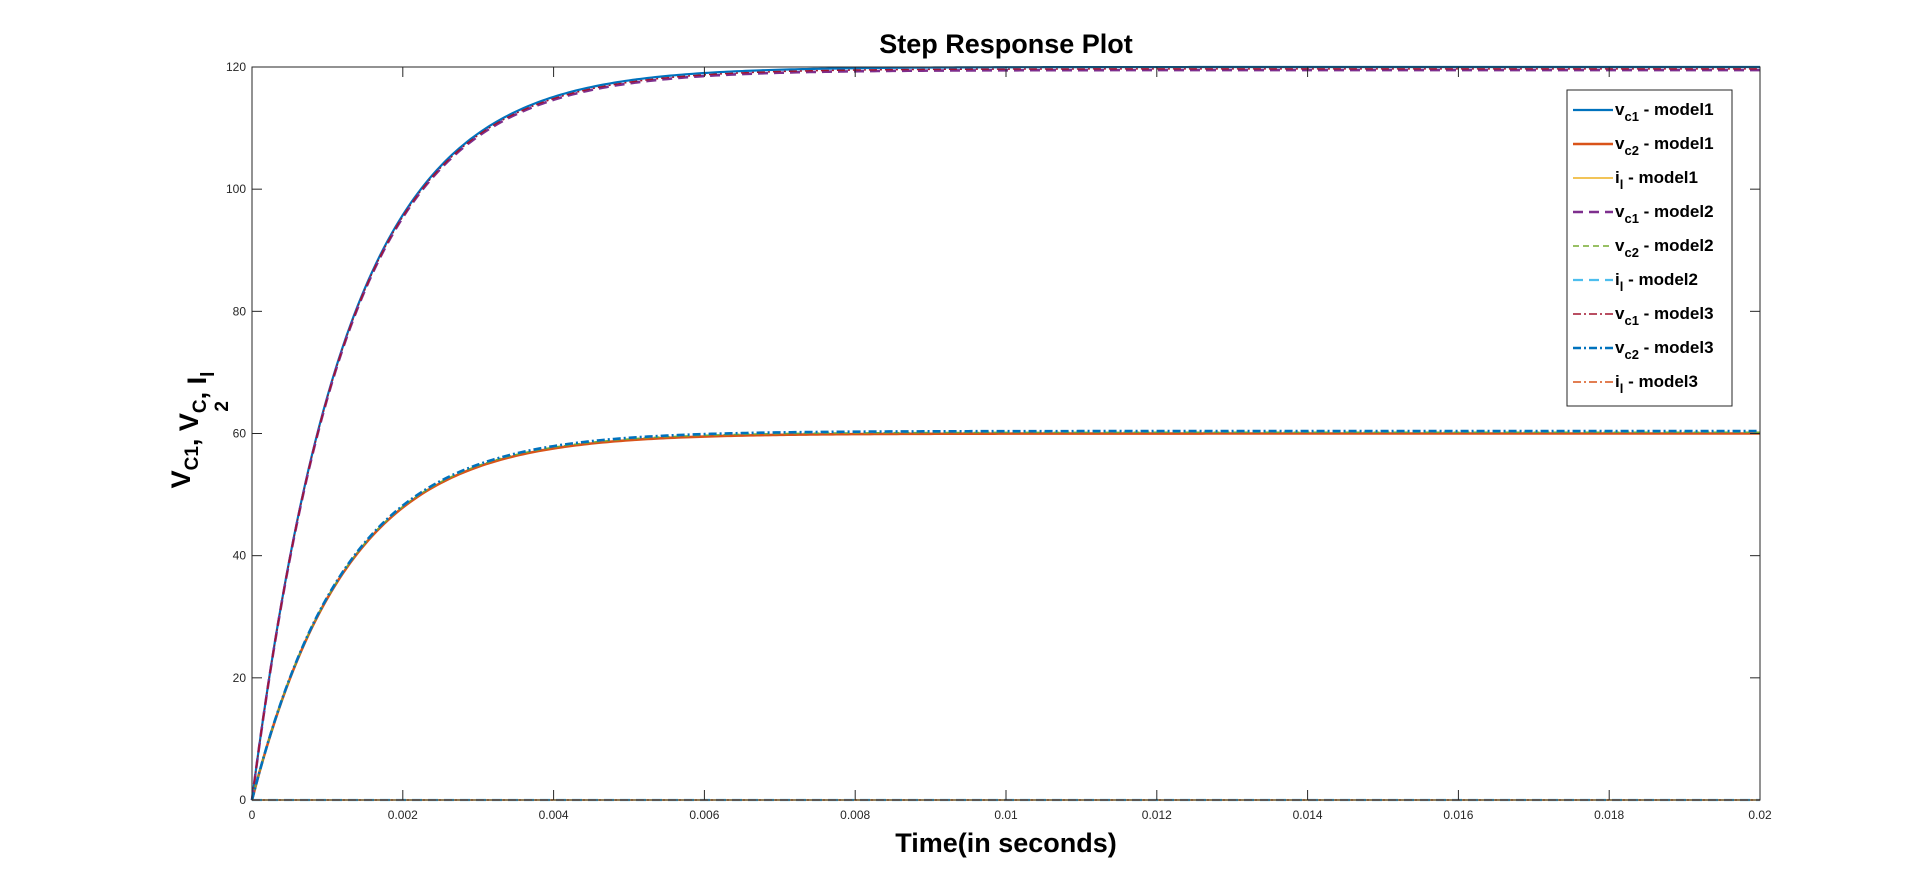 This screenshot has height=886, width=1920. I want to click on y-axis-title-part: , I, so click(197, 388).